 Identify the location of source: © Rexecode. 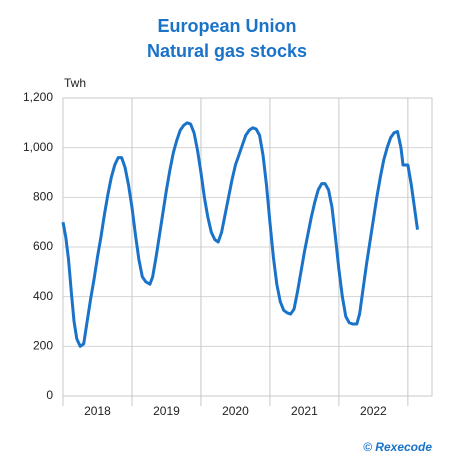
(397, 447).